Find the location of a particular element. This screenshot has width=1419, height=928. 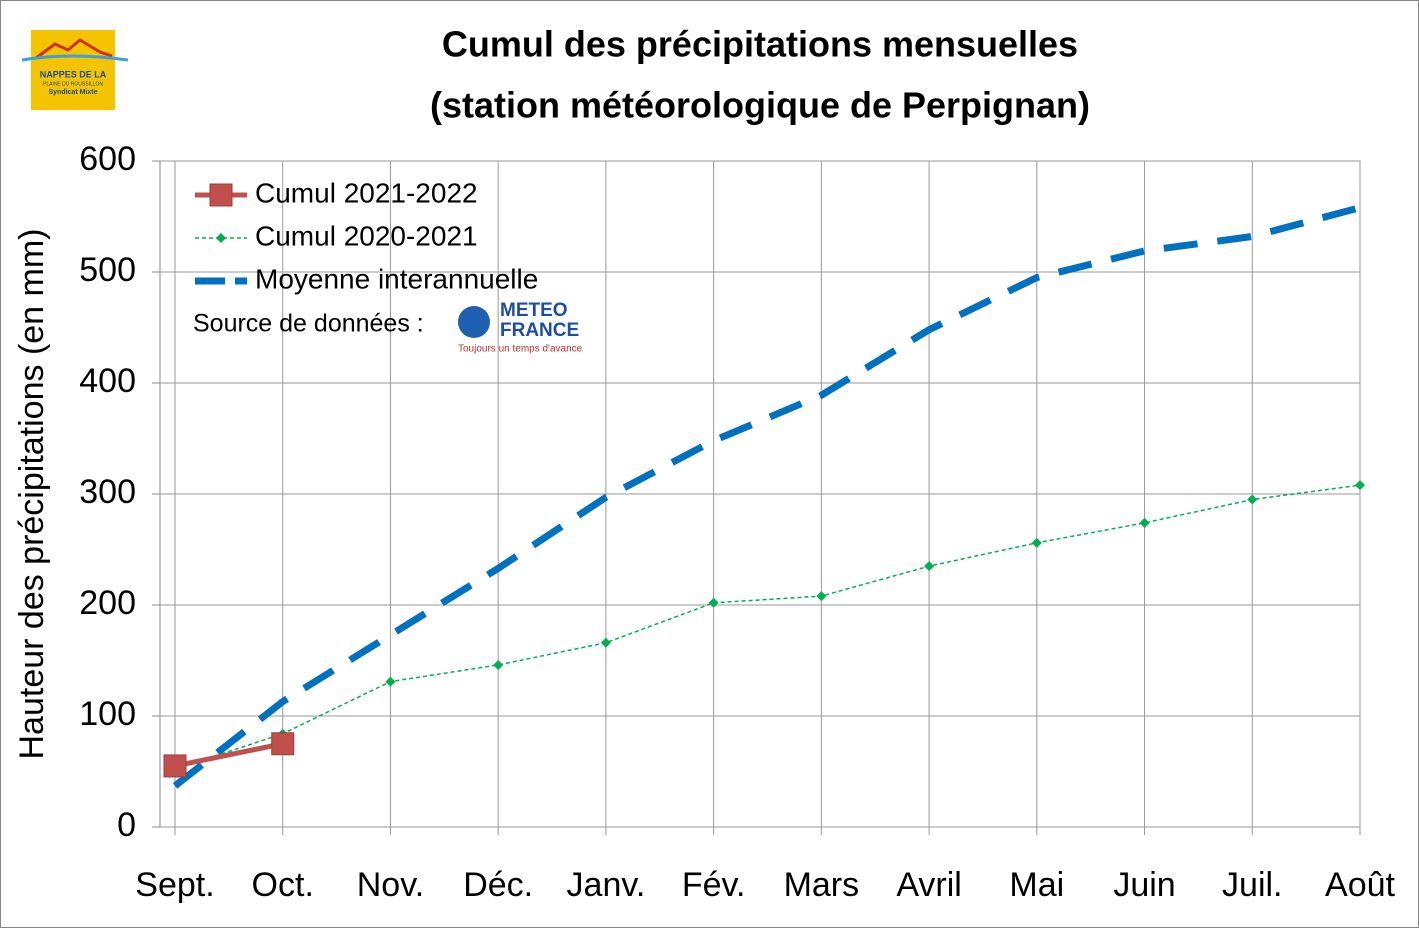

series-line is located at coordinates (229, 755).